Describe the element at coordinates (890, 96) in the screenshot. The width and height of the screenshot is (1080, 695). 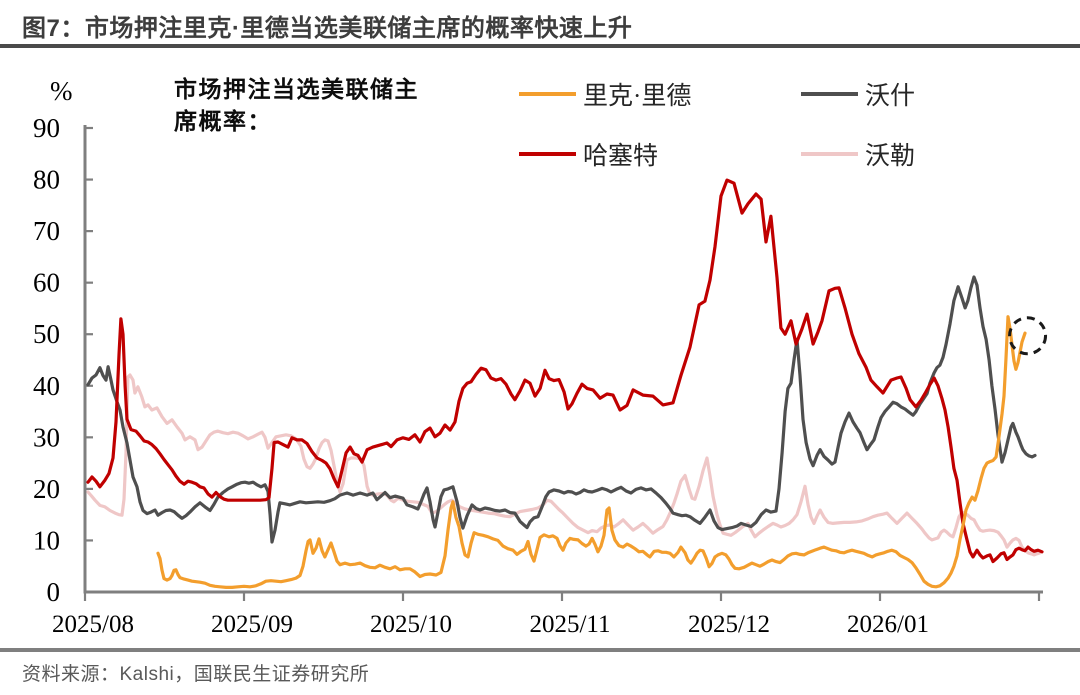
I see `legend-label: 沃什` at that location.